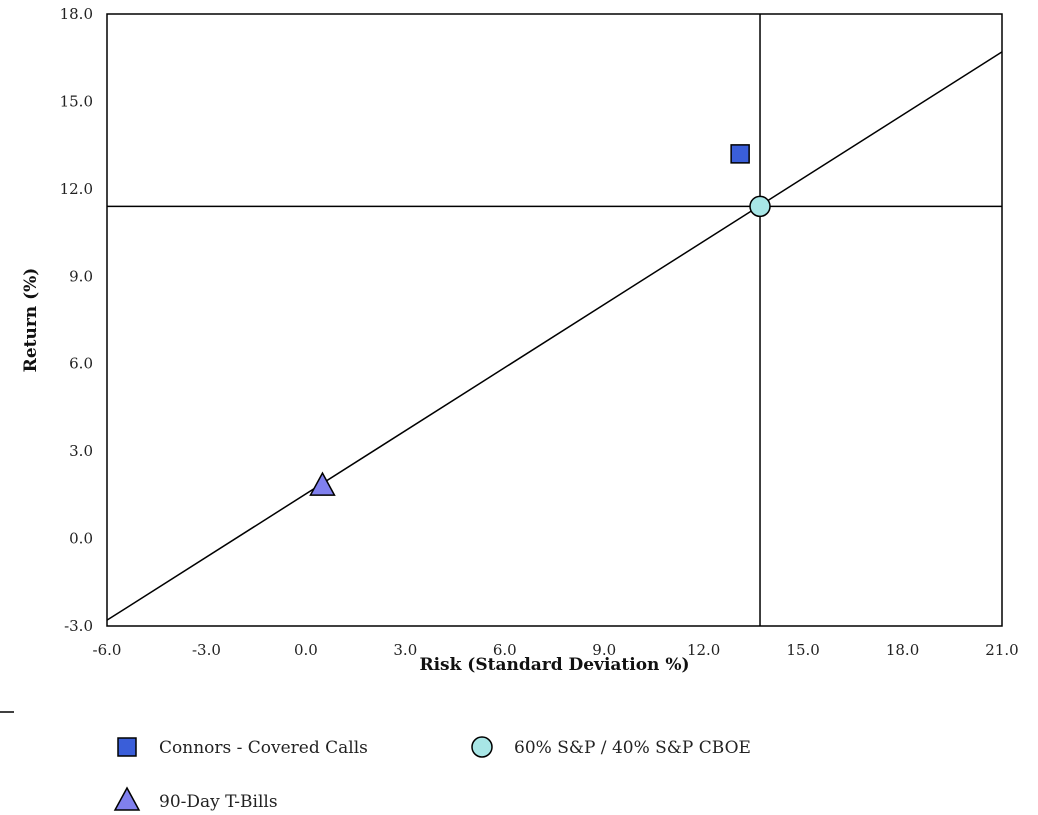  Describe the element at coordinates (206, 650) in the screenshot. I see `x-tick-label: -3.0` at that location.